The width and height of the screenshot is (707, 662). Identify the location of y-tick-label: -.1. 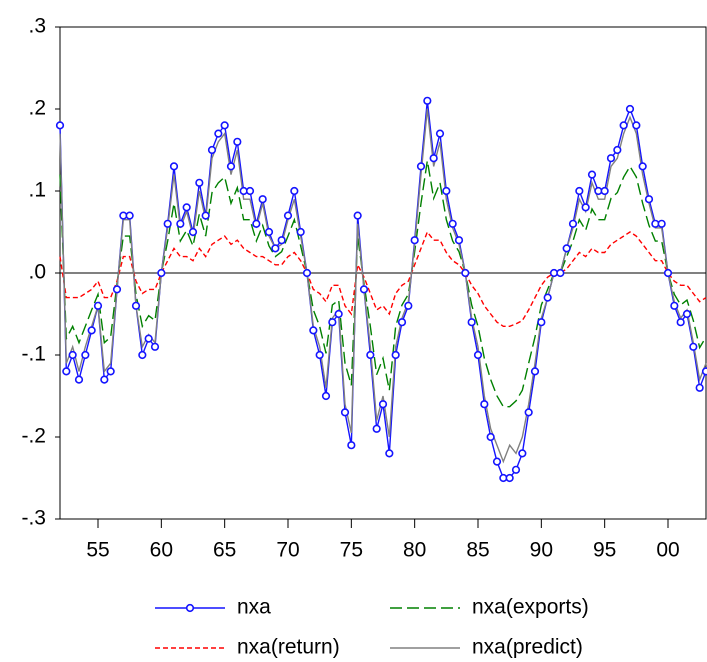
(33, 354).